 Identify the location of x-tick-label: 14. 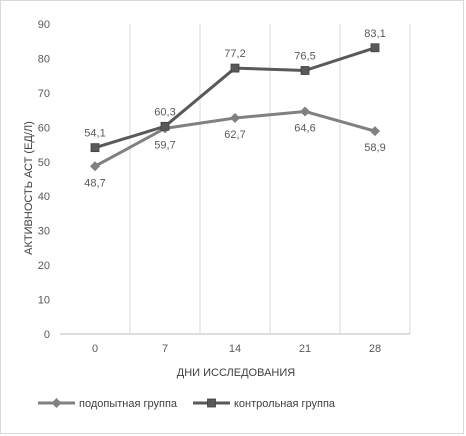
(235, 349).